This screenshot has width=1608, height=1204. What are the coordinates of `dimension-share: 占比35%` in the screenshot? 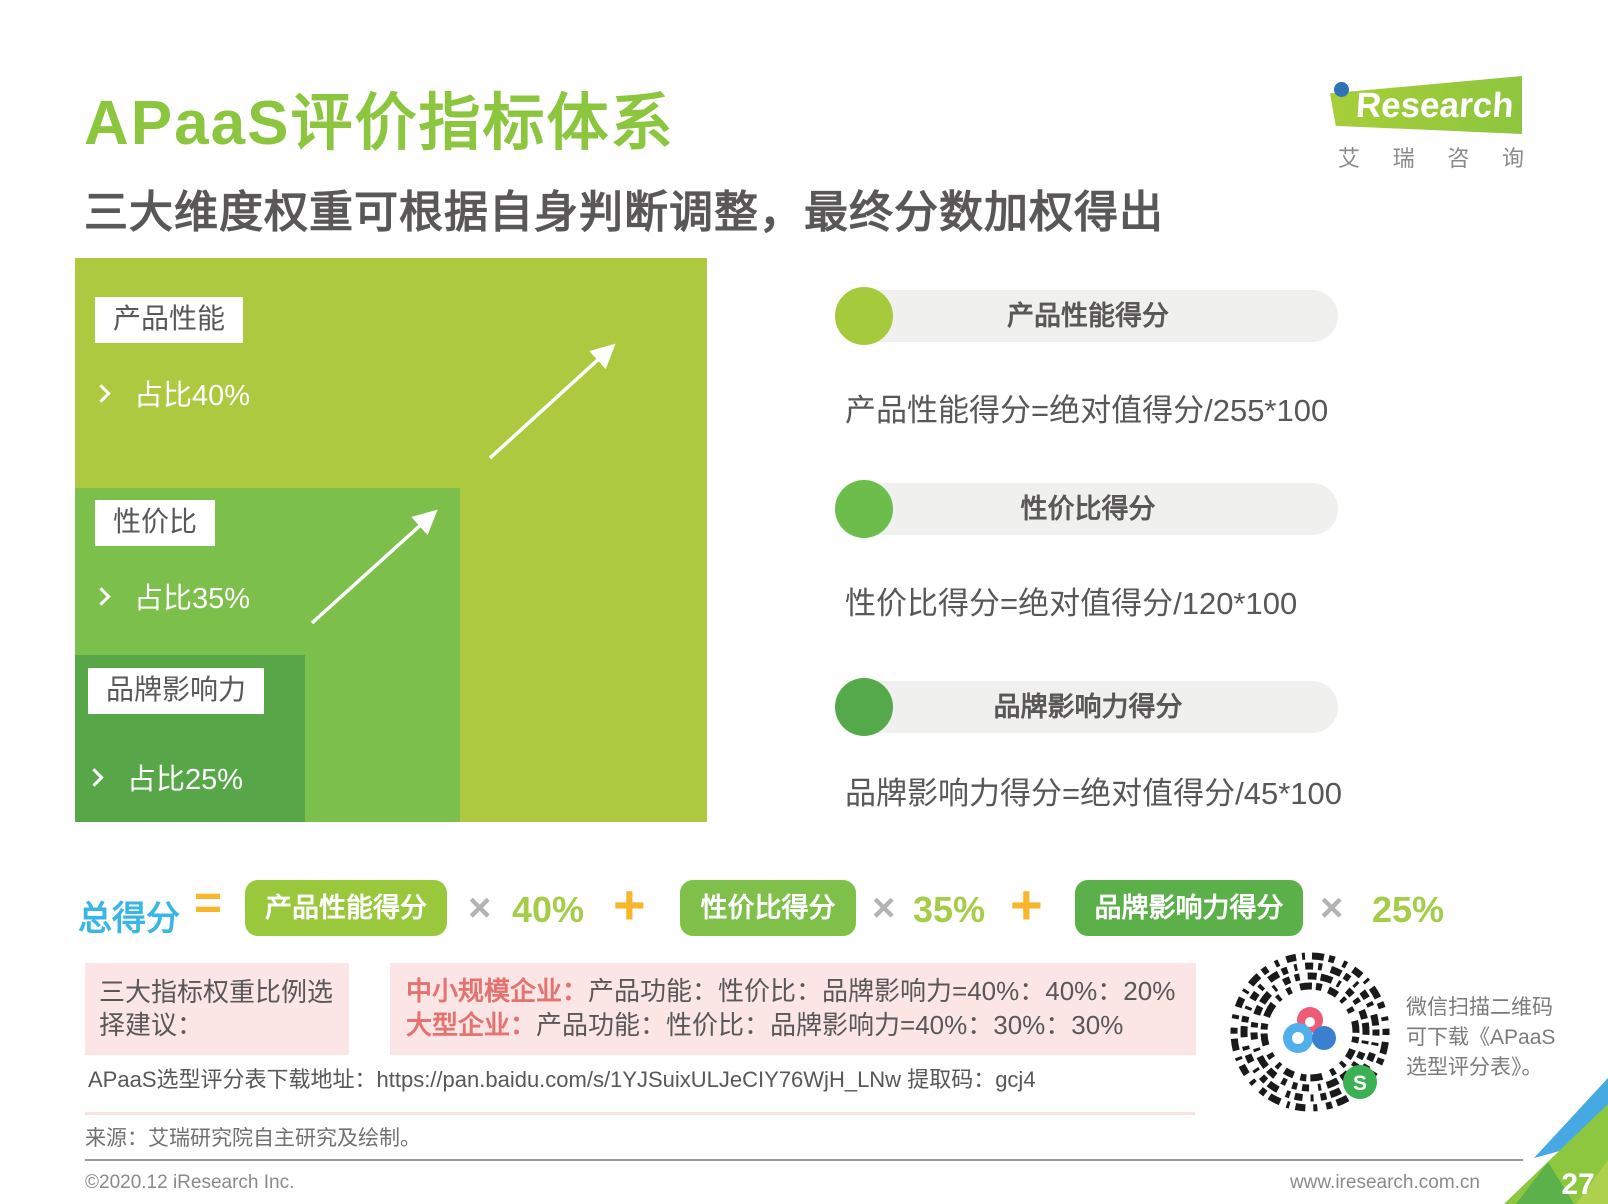 It's located at (171, 596).